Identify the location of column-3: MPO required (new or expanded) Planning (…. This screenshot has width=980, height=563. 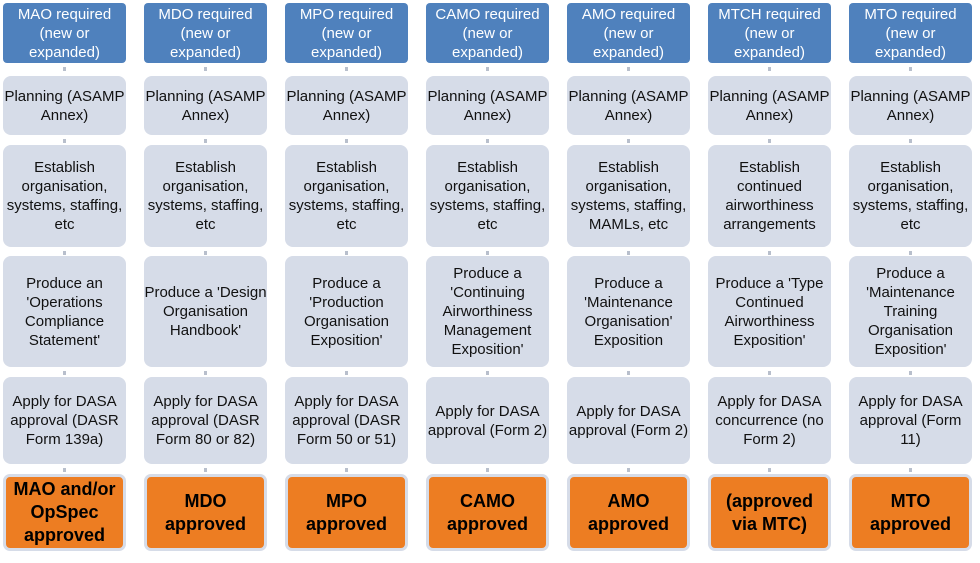
(346, 281).